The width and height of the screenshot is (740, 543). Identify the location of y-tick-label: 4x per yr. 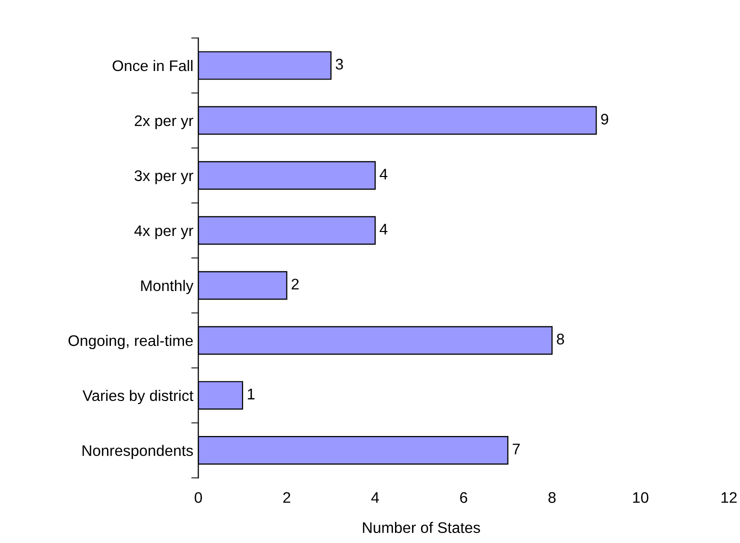
(164, 232).